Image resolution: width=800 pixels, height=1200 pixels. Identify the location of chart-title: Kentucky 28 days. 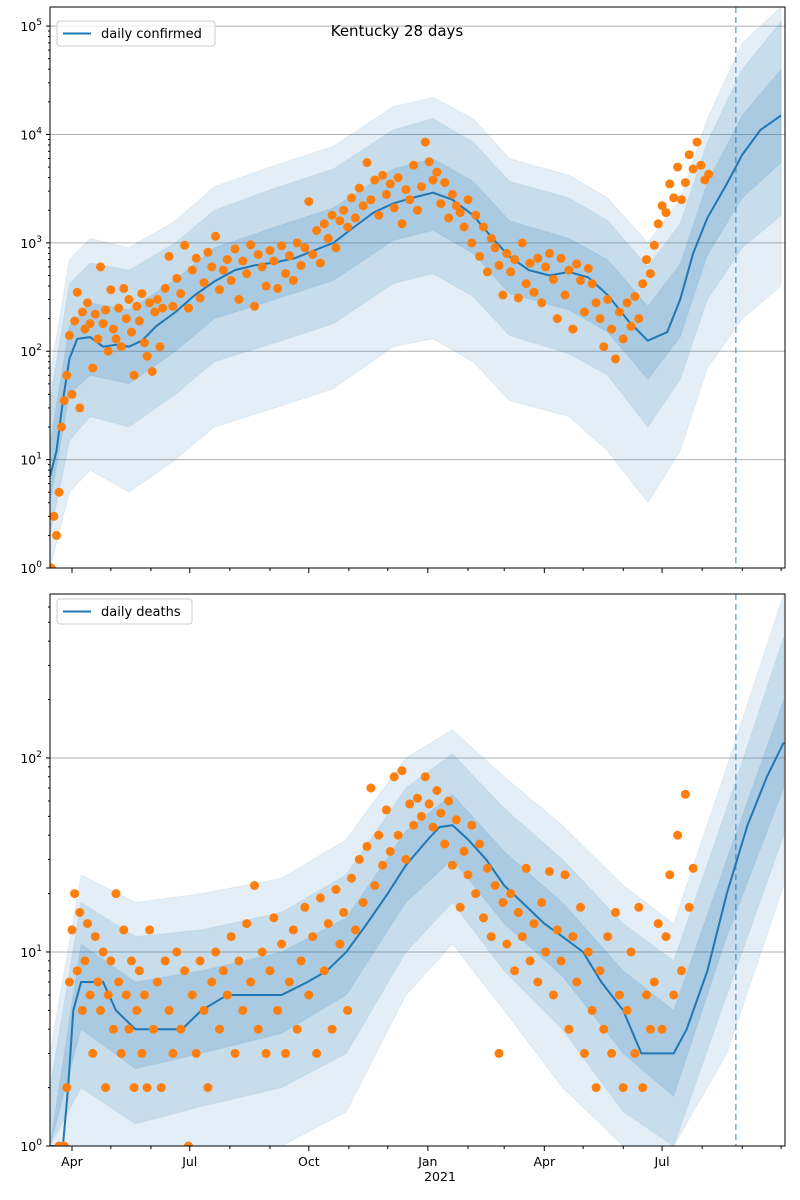
(397, 31).